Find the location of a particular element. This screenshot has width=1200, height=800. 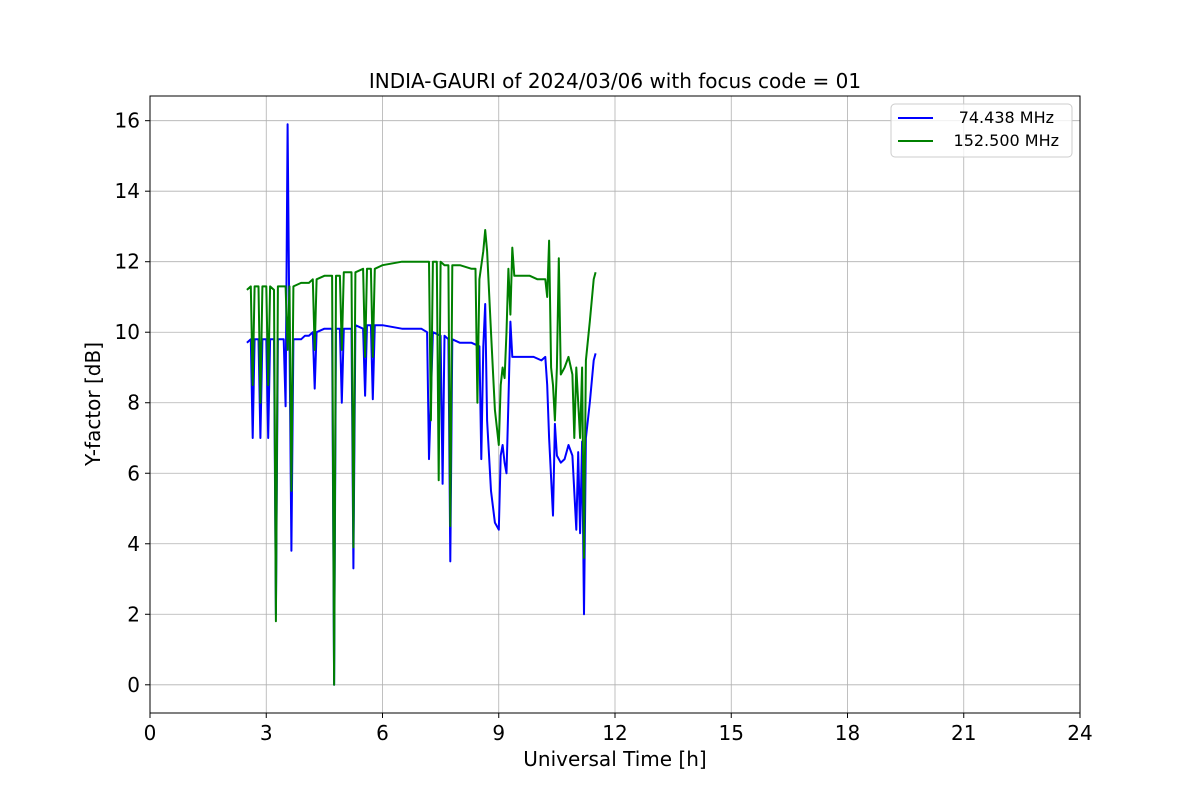

x-tick-label: 21 is located at coordinates (963, 733).